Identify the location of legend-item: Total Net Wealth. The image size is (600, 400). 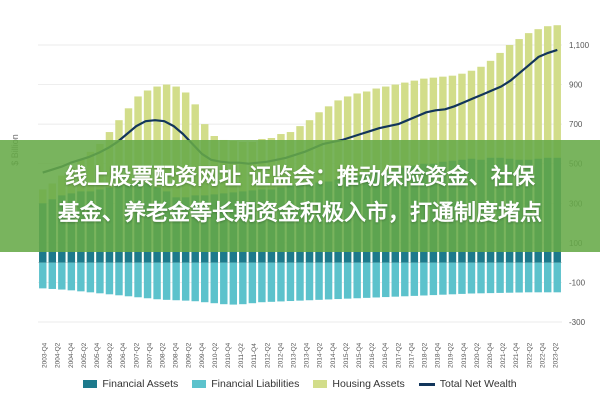
(467, 384).